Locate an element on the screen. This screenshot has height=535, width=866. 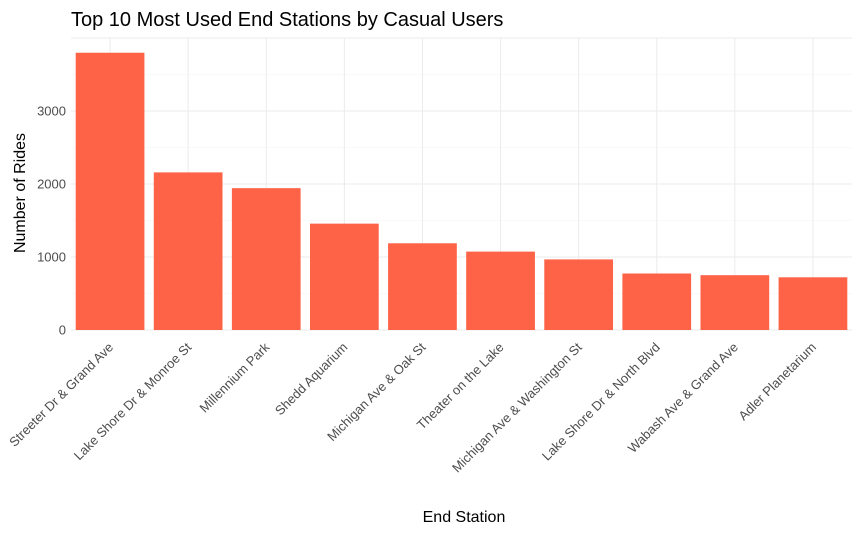
y-tick-label: 0 is located at coordinates (62, 330).